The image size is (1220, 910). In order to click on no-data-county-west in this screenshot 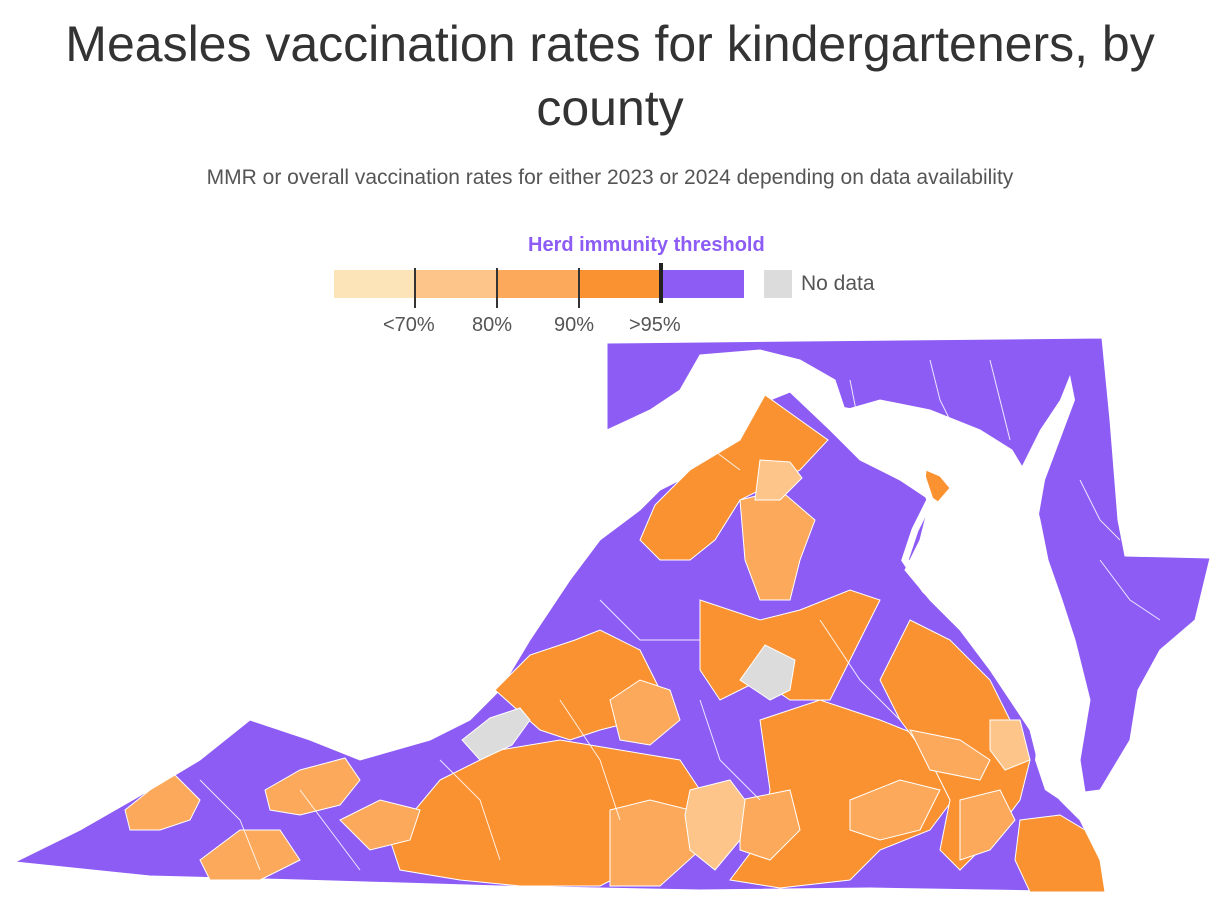, I will do `click(496, 734)`.